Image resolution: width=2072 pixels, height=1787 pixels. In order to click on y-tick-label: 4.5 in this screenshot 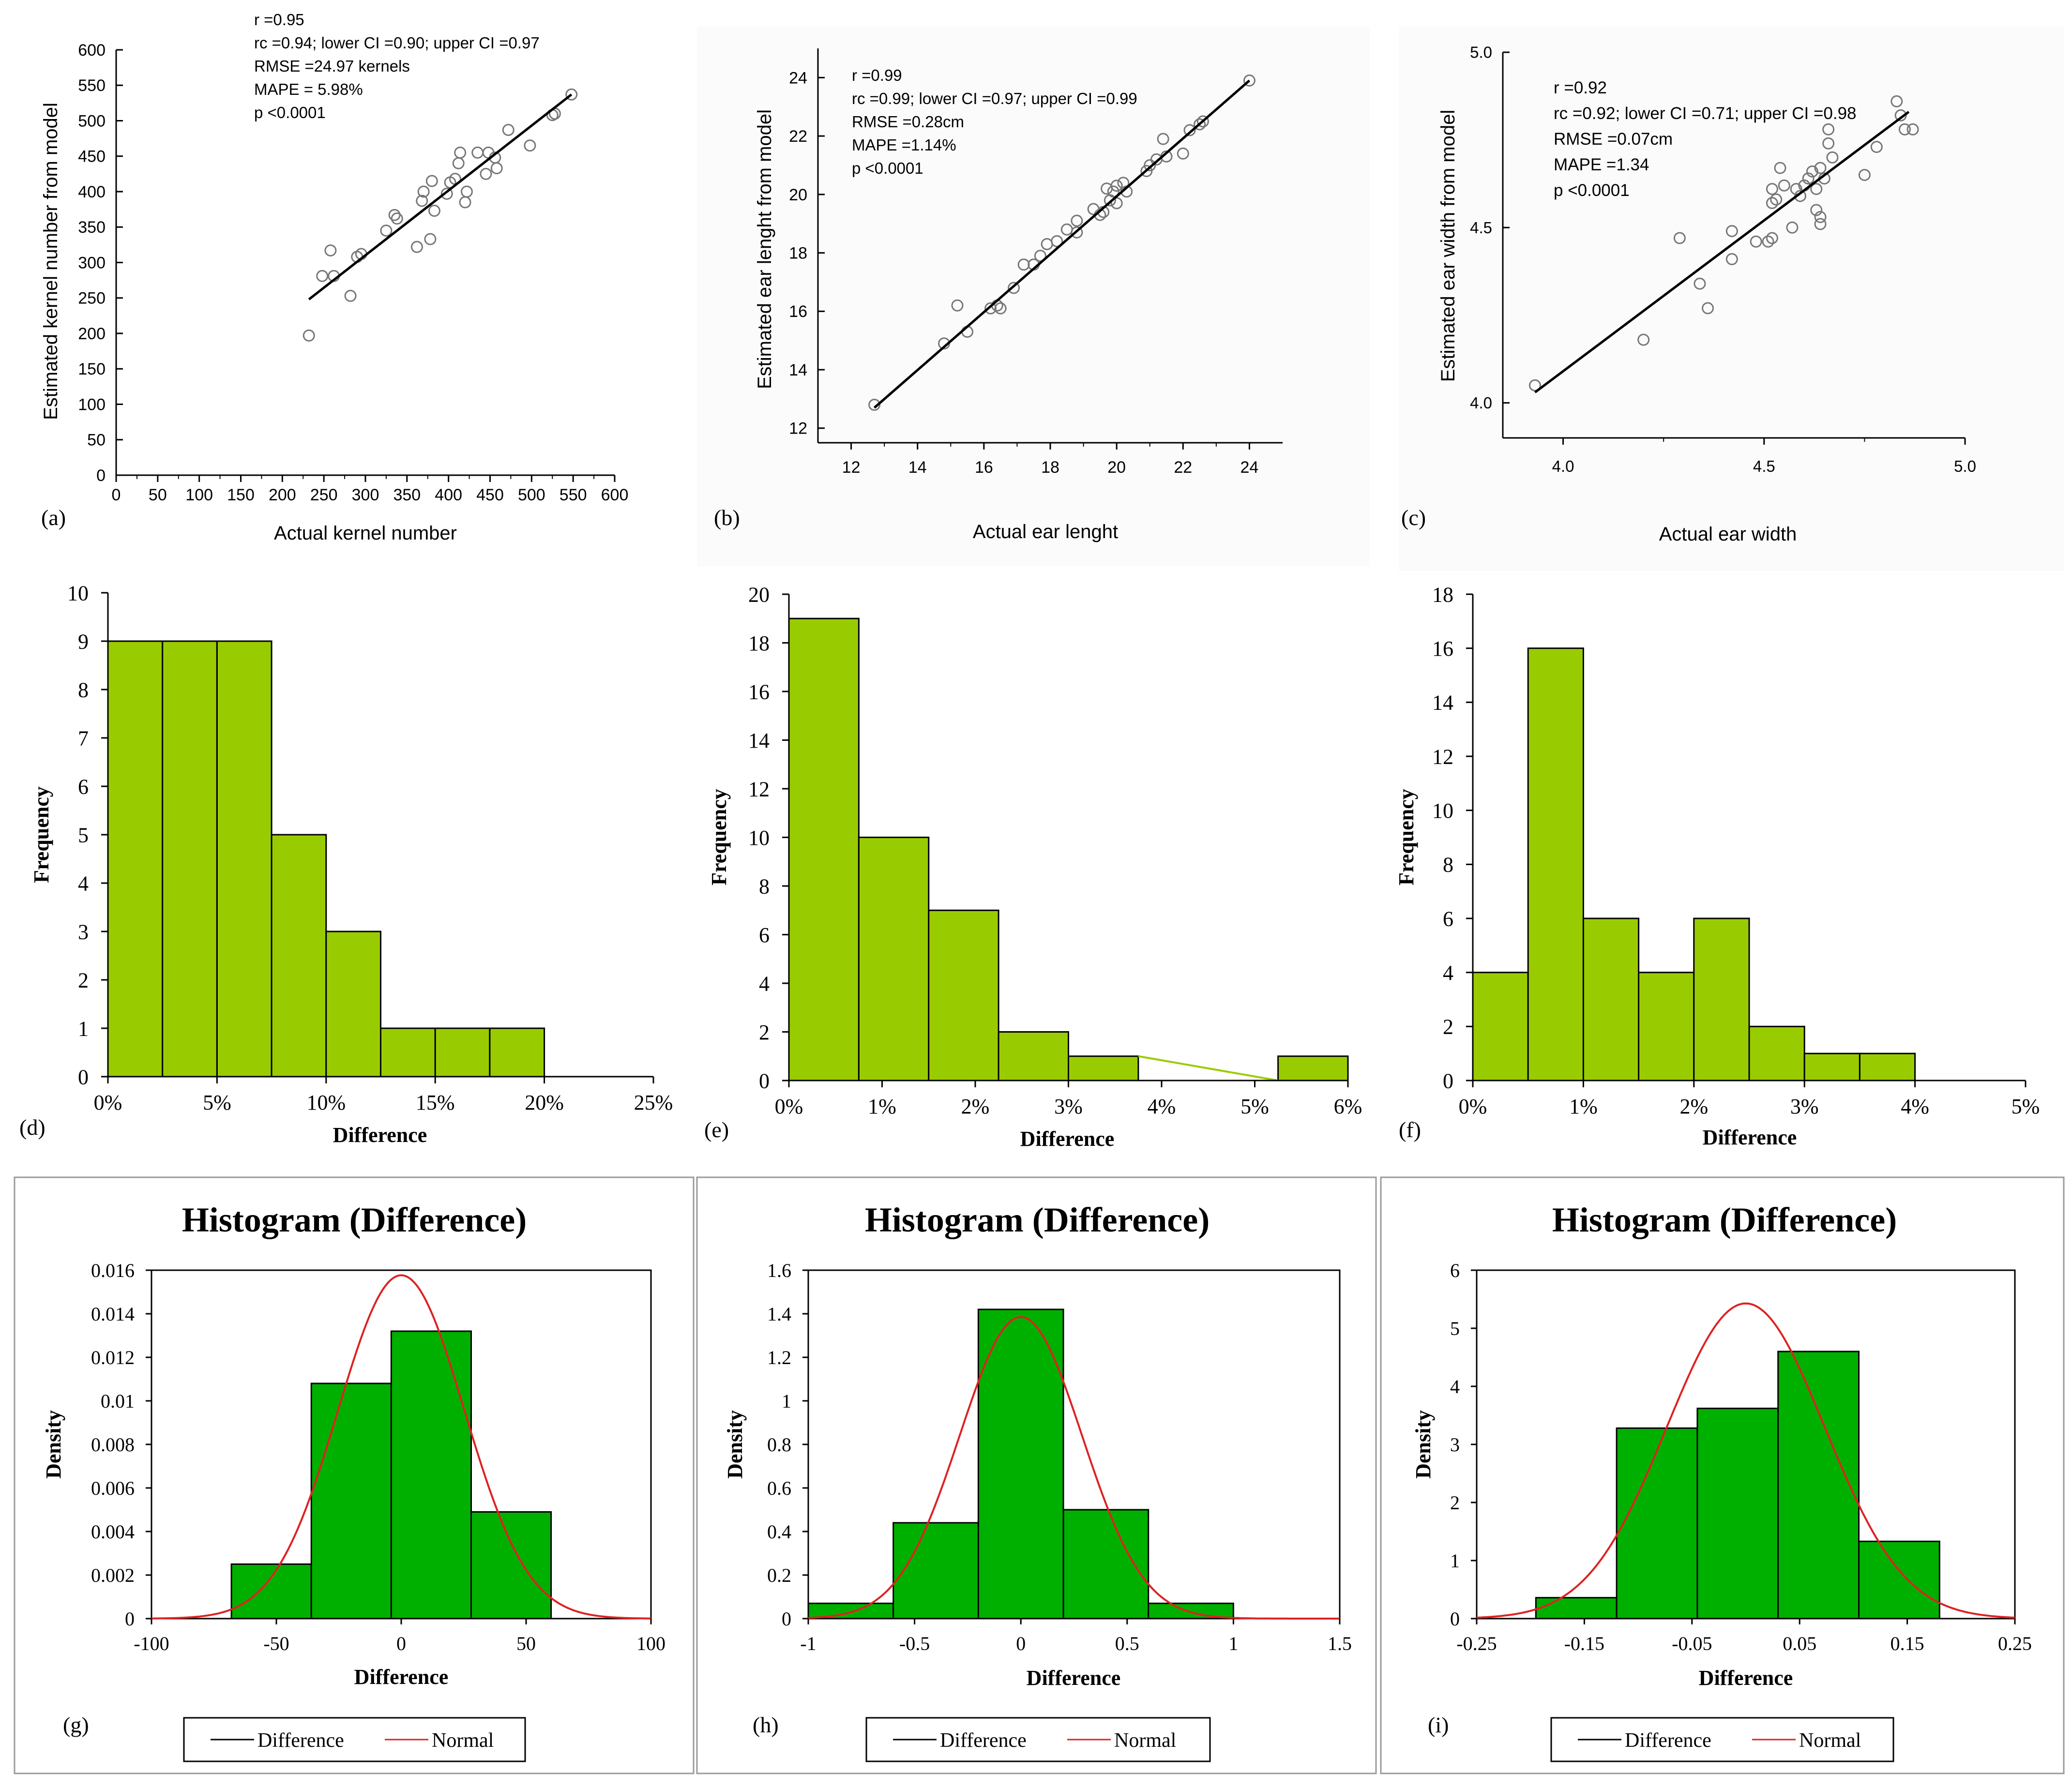, I will do `click(1481, 228)`.